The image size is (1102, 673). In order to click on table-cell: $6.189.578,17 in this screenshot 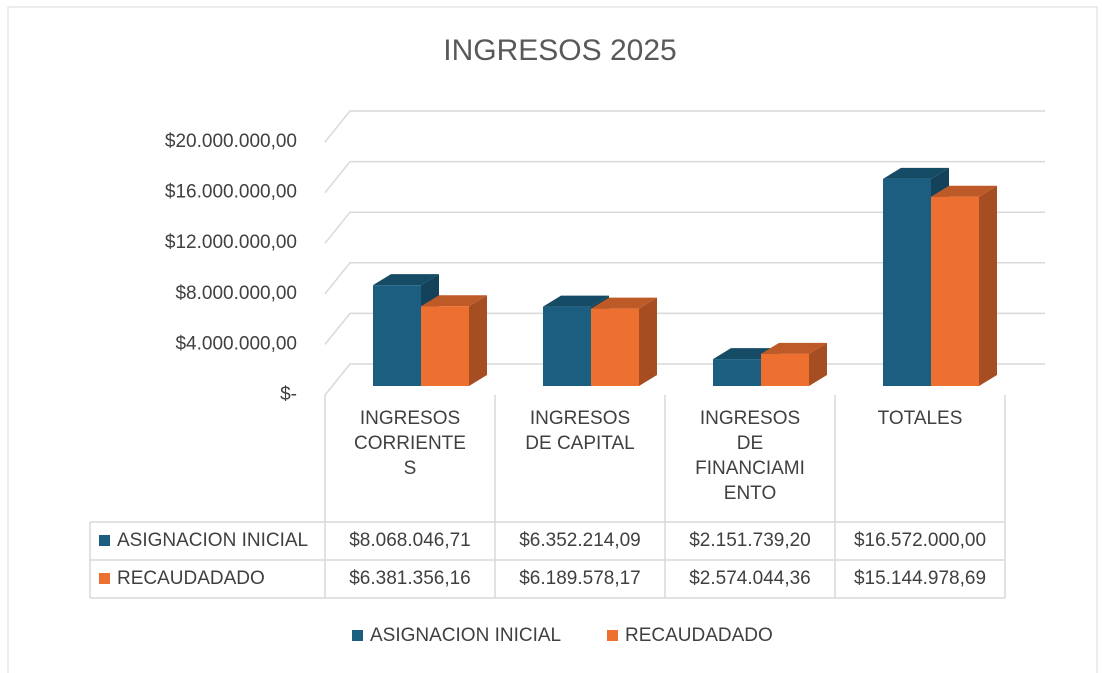, I will do `click(580, 578)`.